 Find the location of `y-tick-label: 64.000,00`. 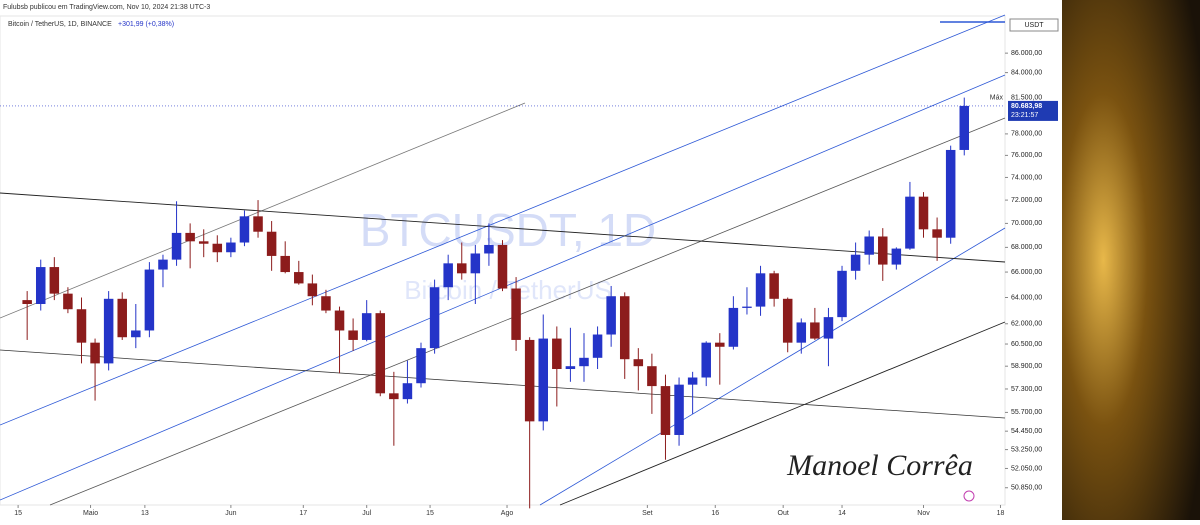

y-tick-label: 64.000,00 is located at coordinates (1026, 297).